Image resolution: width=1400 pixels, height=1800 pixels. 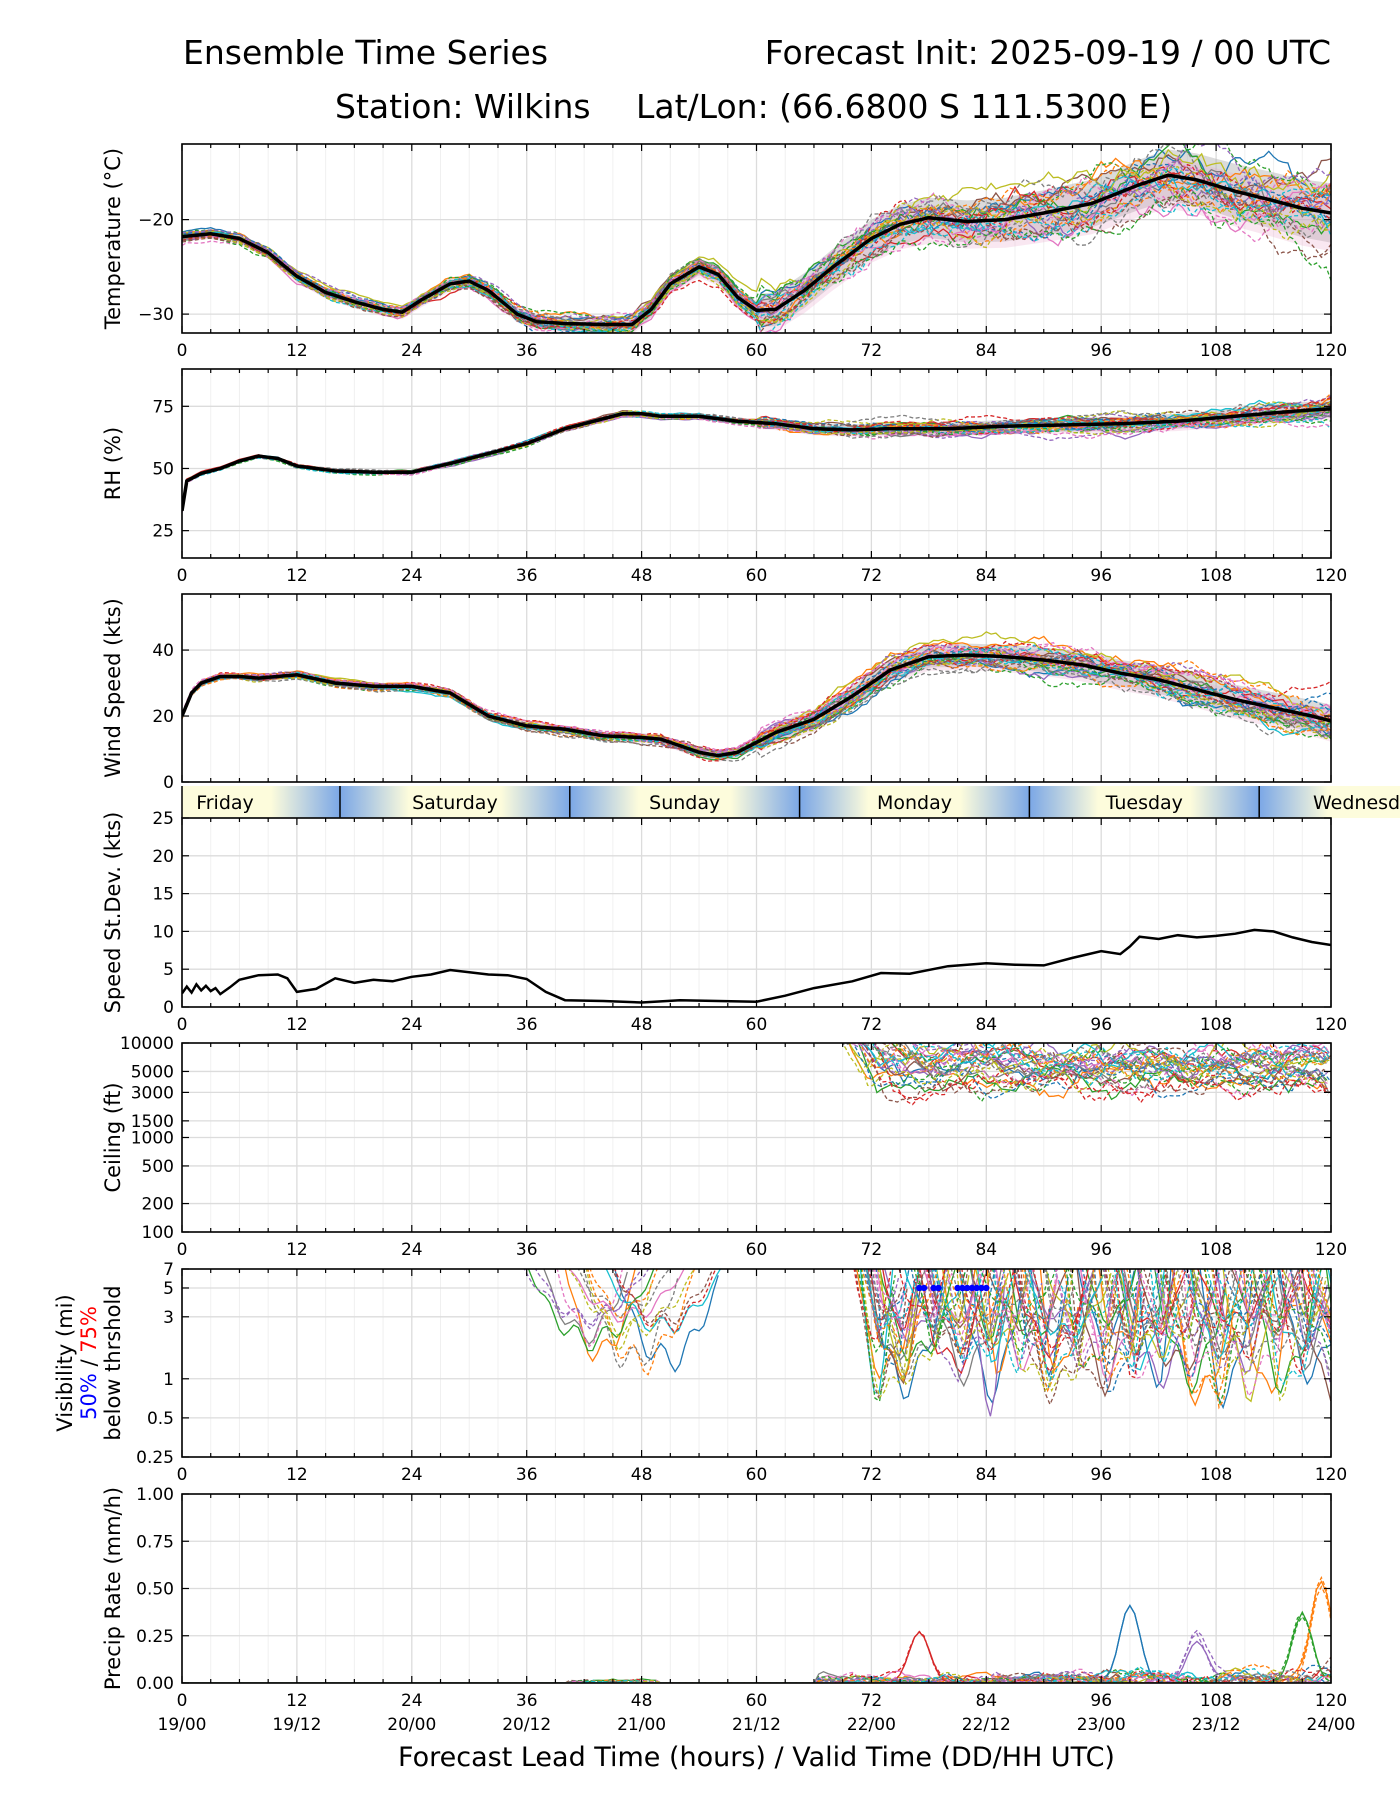 What do you see at coordinates (914, 803) in the screenshot?
I see `day-label: Monday` at bounding box center [914, 803].